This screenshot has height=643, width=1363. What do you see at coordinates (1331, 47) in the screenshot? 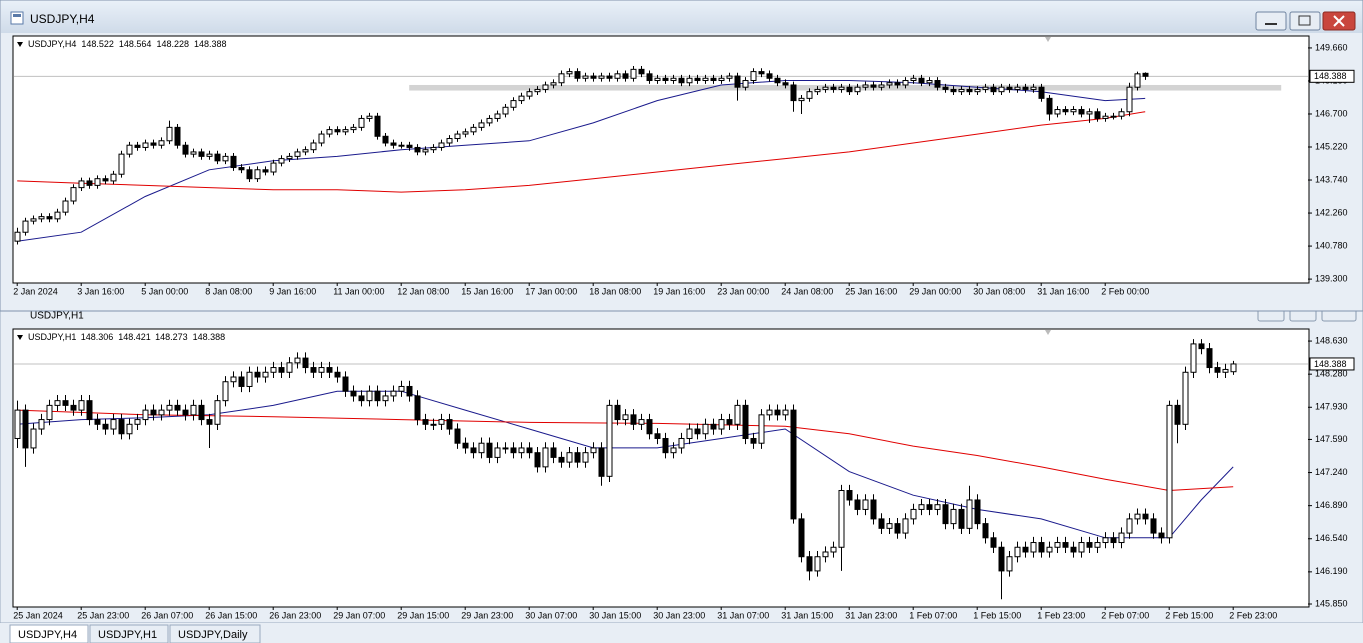
I see `y-tick-label: 149.660` at bounding box center [1331, 47].